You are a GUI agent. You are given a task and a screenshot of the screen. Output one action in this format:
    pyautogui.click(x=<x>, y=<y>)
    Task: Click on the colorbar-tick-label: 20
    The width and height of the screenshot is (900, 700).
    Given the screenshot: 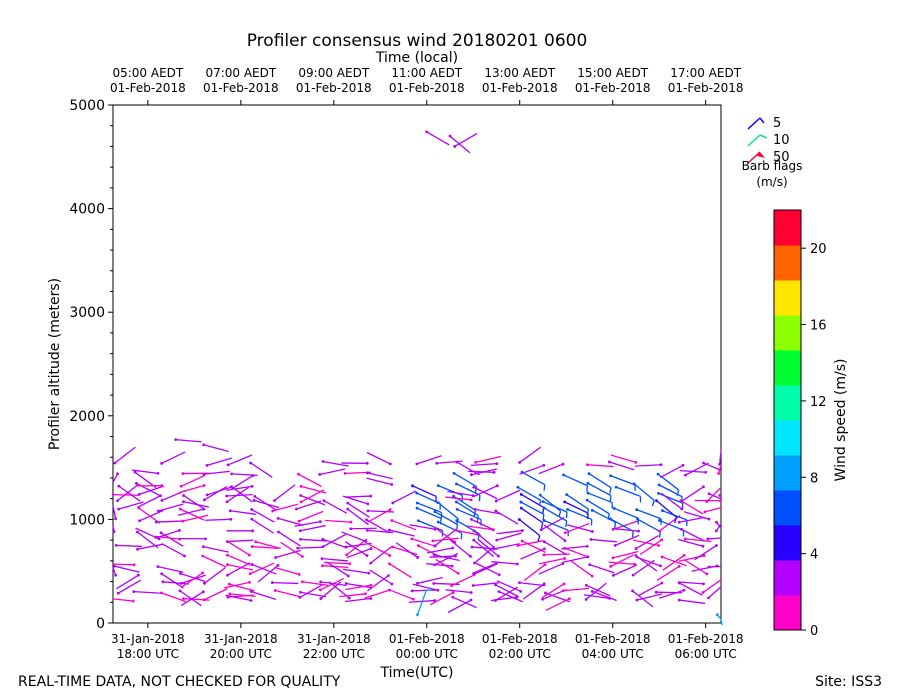 What is the action you would take?
    pyautogui.click(x=818, y=249)
    